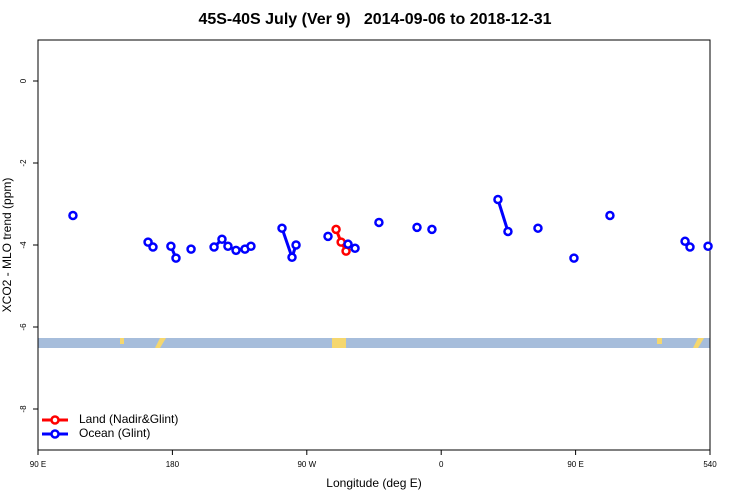 Image resolution: width=750 pixels, height=500 pixels. I want to click on x-tick-label: 540, so click(710, 464).